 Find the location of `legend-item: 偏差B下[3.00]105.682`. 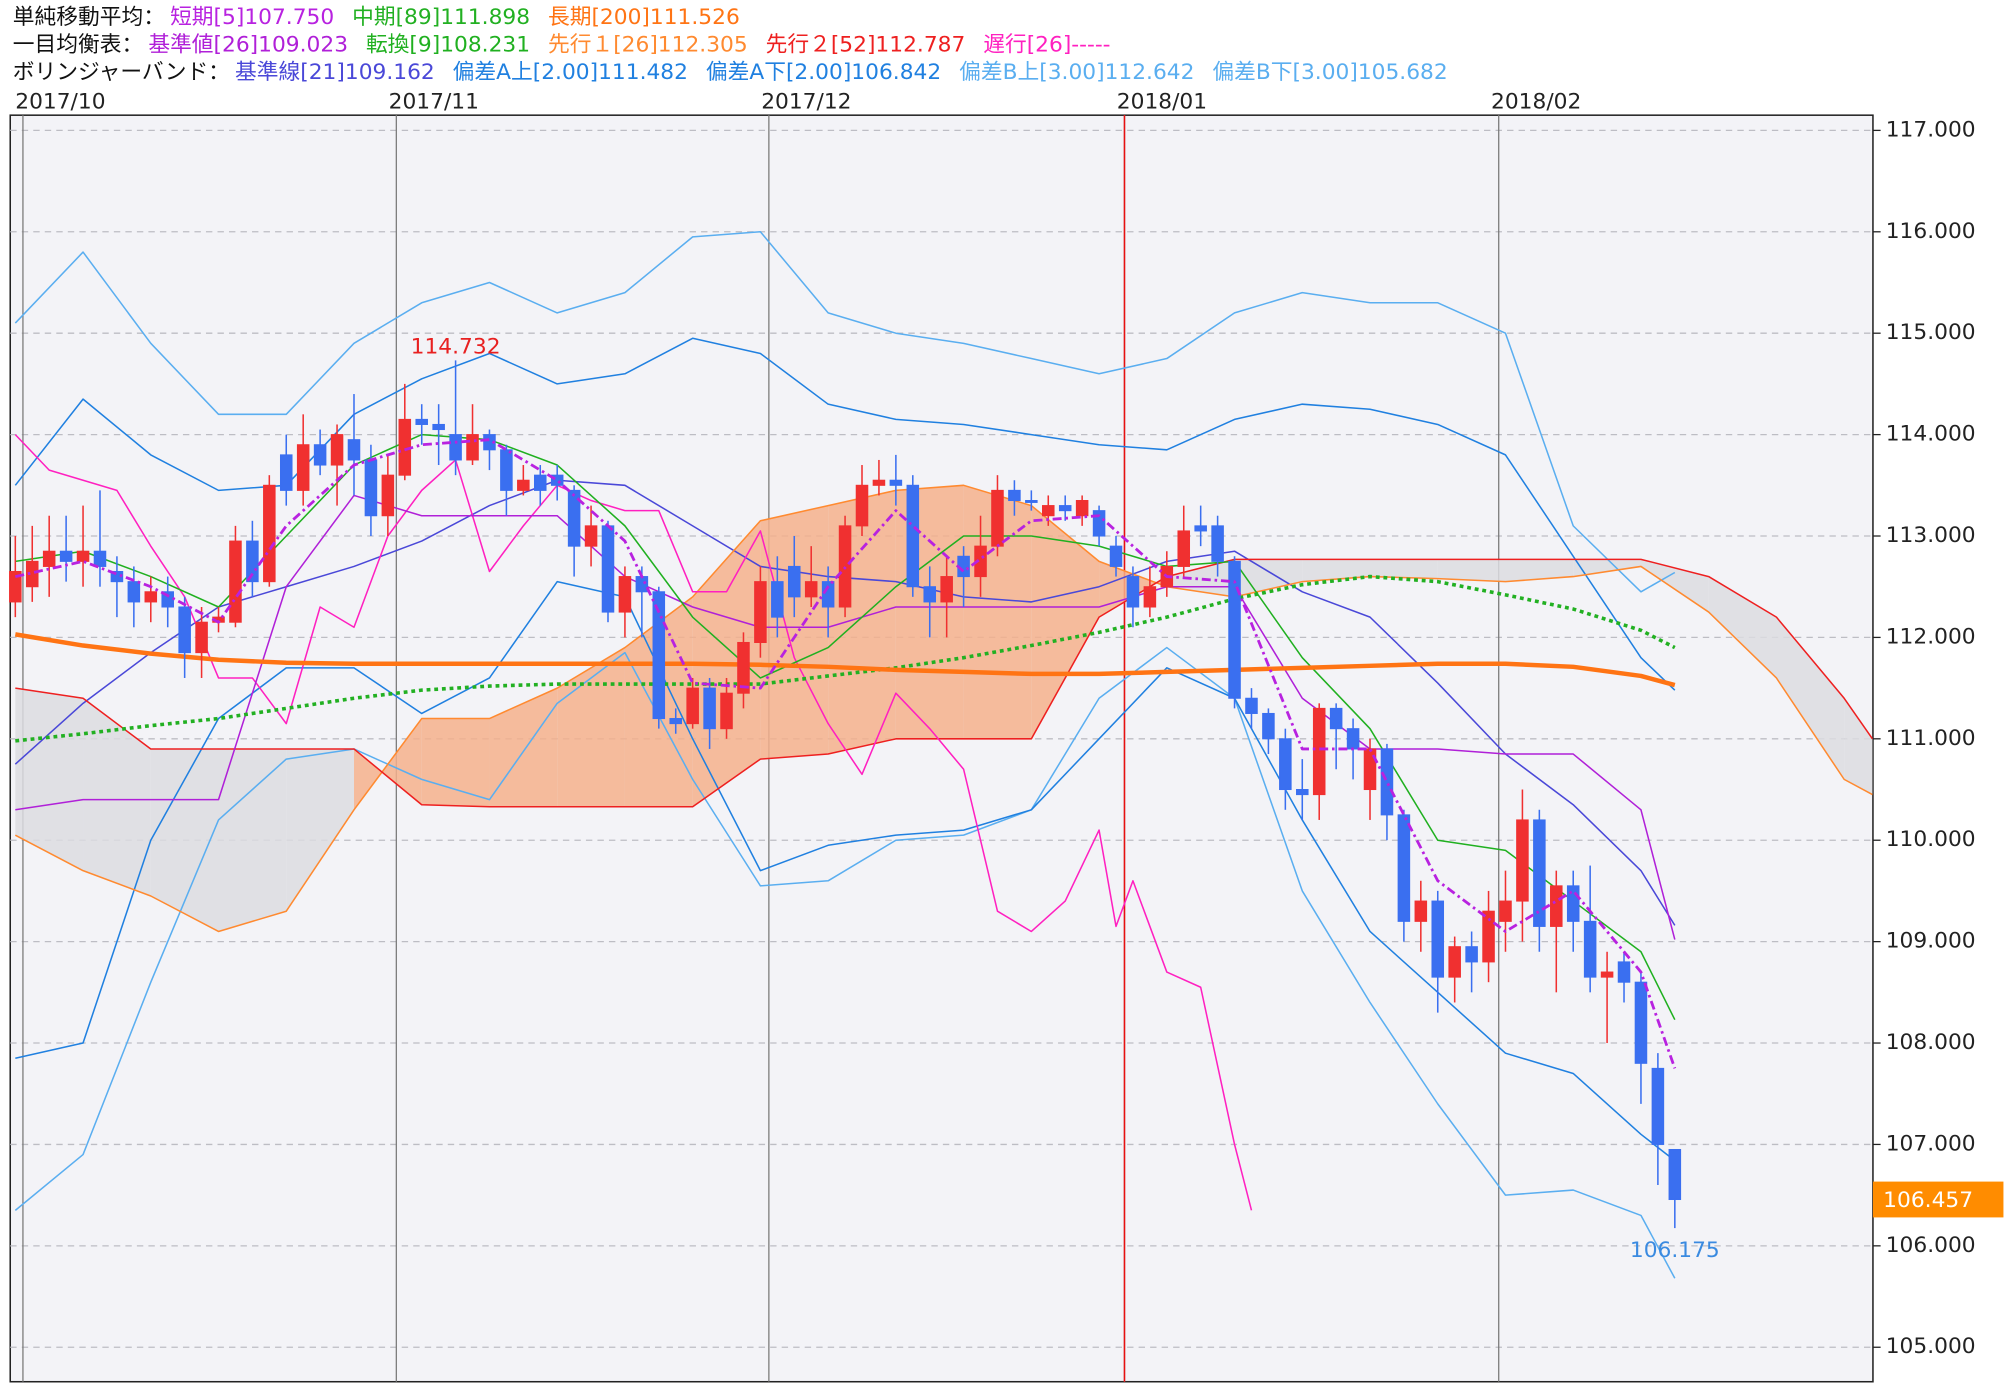

legend-item: 偏差B下[3.00]105.682 is located at coordinates (1329, 72).